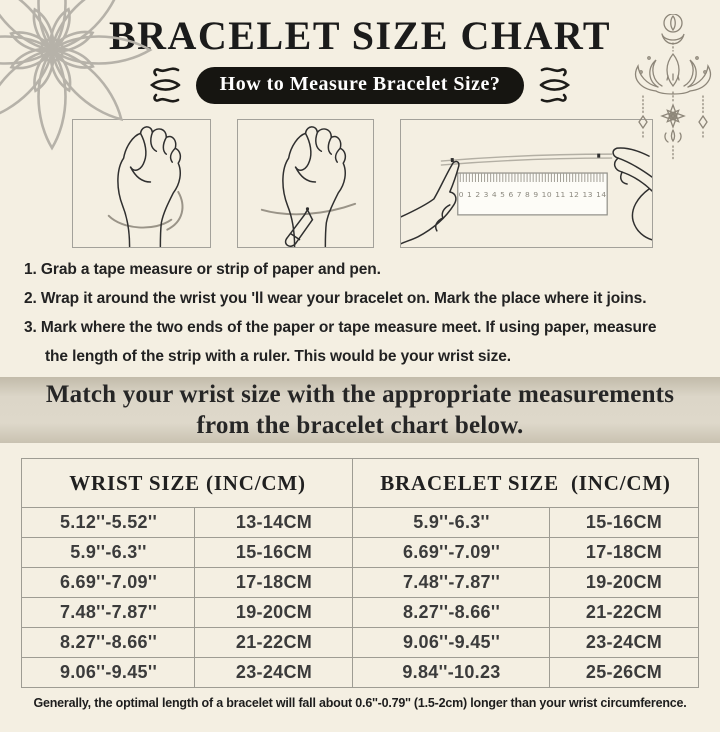 The width and height of the screenshot is (720, 732). What do you see at coordinates (108, 672) in the screenshot?
I see `wrist-size-inch-cell: 9.06''-9.45''` at bounding box center [108, 672].